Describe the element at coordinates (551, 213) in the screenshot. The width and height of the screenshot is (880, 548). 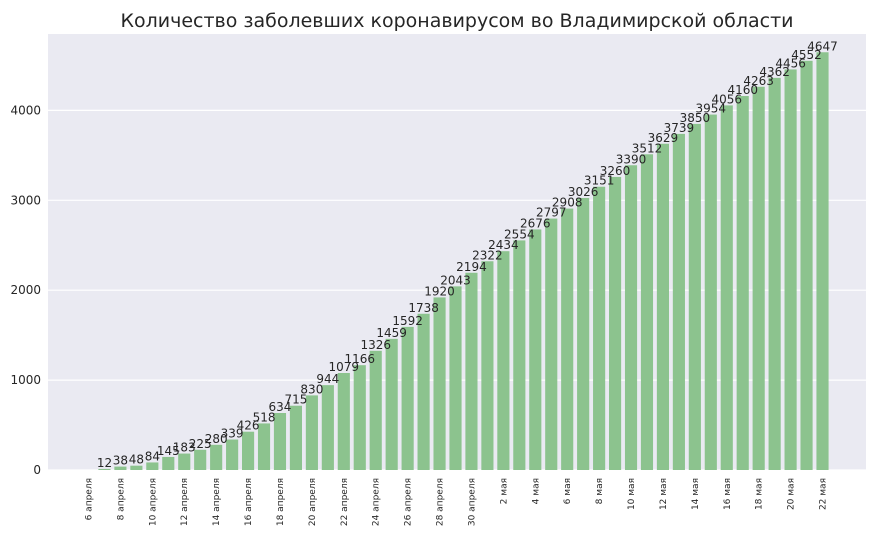
I see `data-label: 2797` at that location.